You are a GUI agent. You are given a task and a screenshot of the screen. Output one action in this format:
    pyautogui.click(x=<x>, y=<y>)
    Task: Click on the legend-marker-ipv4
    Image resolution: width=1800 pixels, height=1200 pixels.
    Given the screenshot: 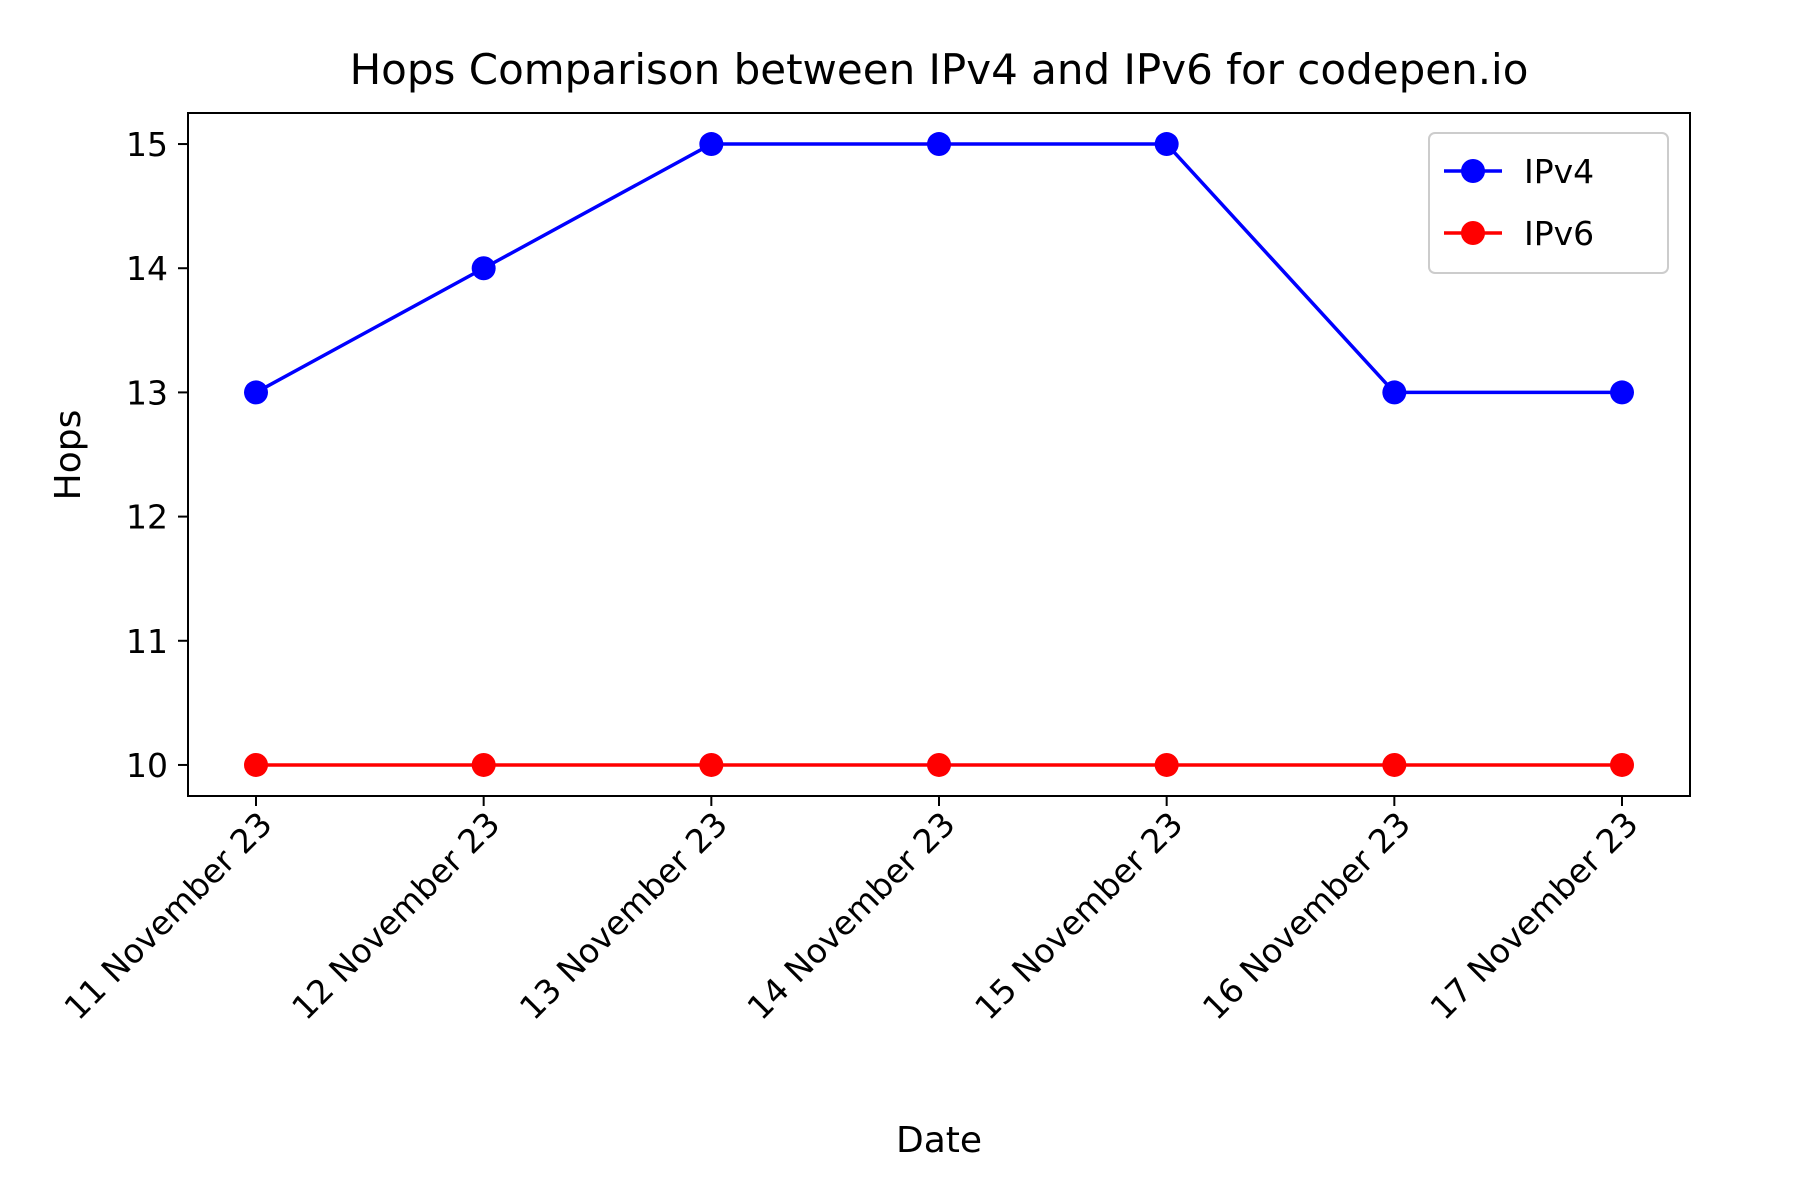 What is the action you would take?
    pyautogui.click(x=1473, y=171)
    